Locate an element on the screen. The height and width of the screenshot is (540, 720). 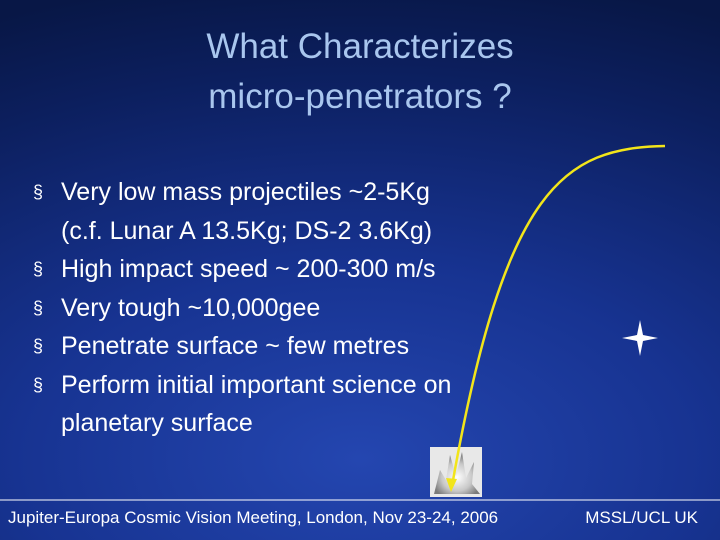
title: micro-penetrators ? is located at coordinates (360, 96).